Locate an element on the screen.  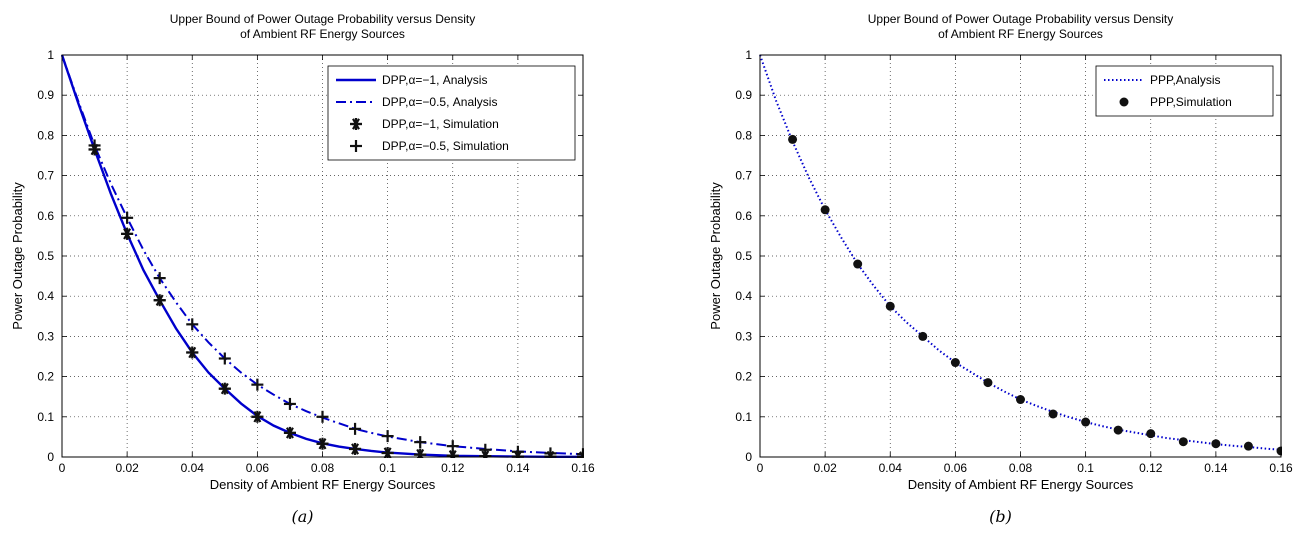
x-axis-label: Density of Ambient RF Energy Sources is located at coordinates (323, 484).